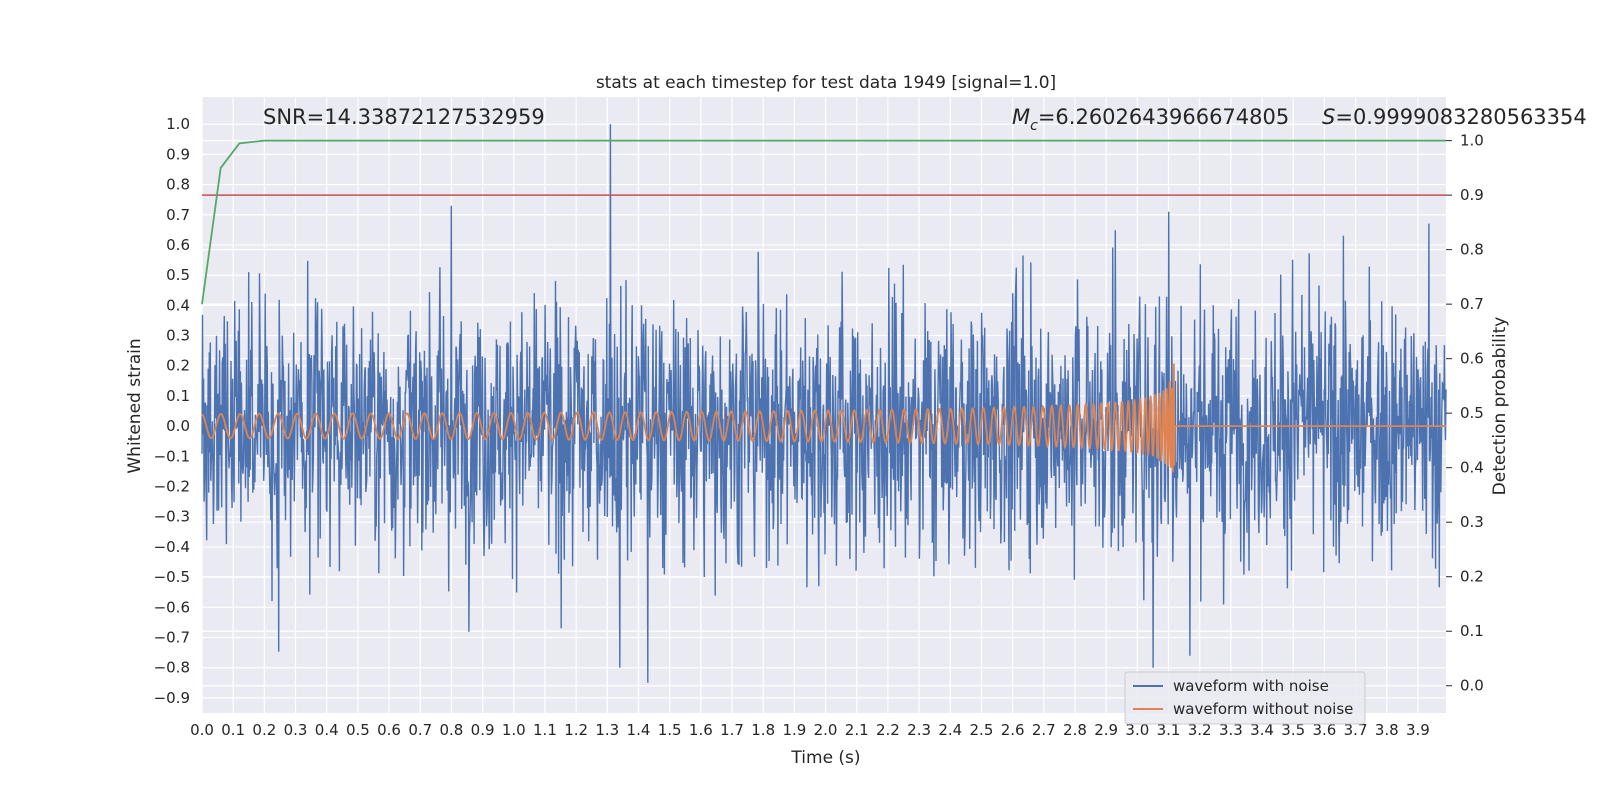 Image resolution: width=1600 pixels, height=804 pixels. What do you see at coordinates (172, 668) in the screenshot?
I see `y-tick-label: −0.8` at bounding box center [172, 668].